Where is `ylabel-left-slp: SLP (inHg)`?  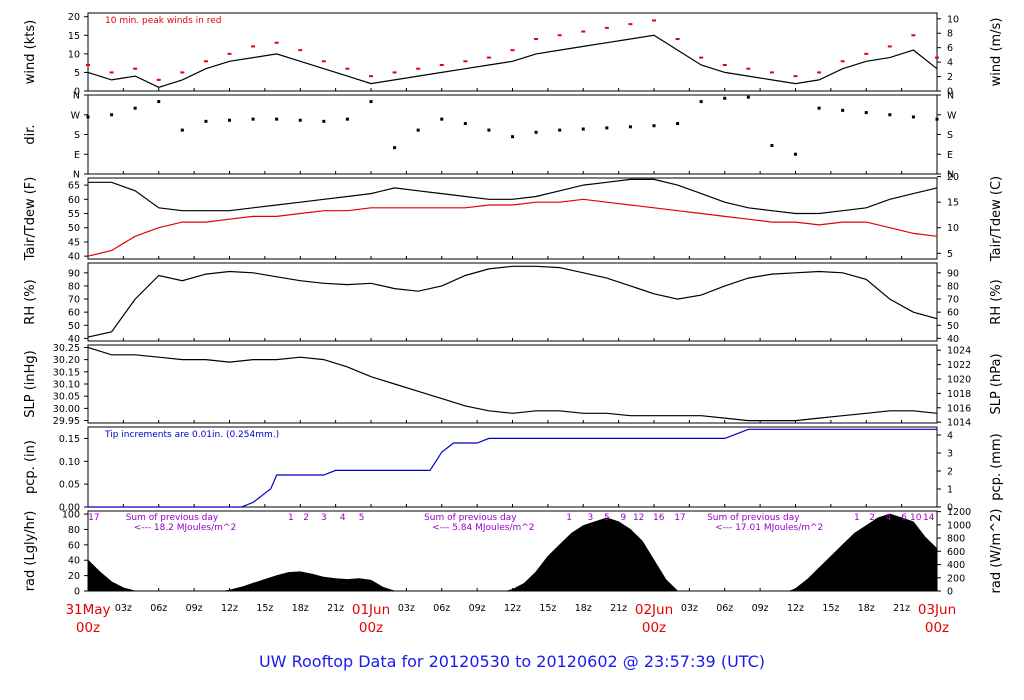
ylabel-left-slp: SLP (inHg) is located at coordinates (30, 384).